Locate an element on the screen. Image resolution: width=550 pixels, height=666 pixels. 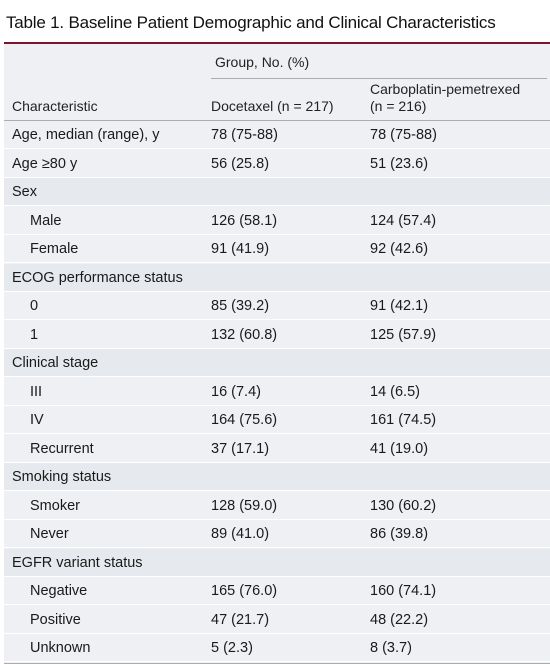
group-header-rule is located at coordinates (379, 78).